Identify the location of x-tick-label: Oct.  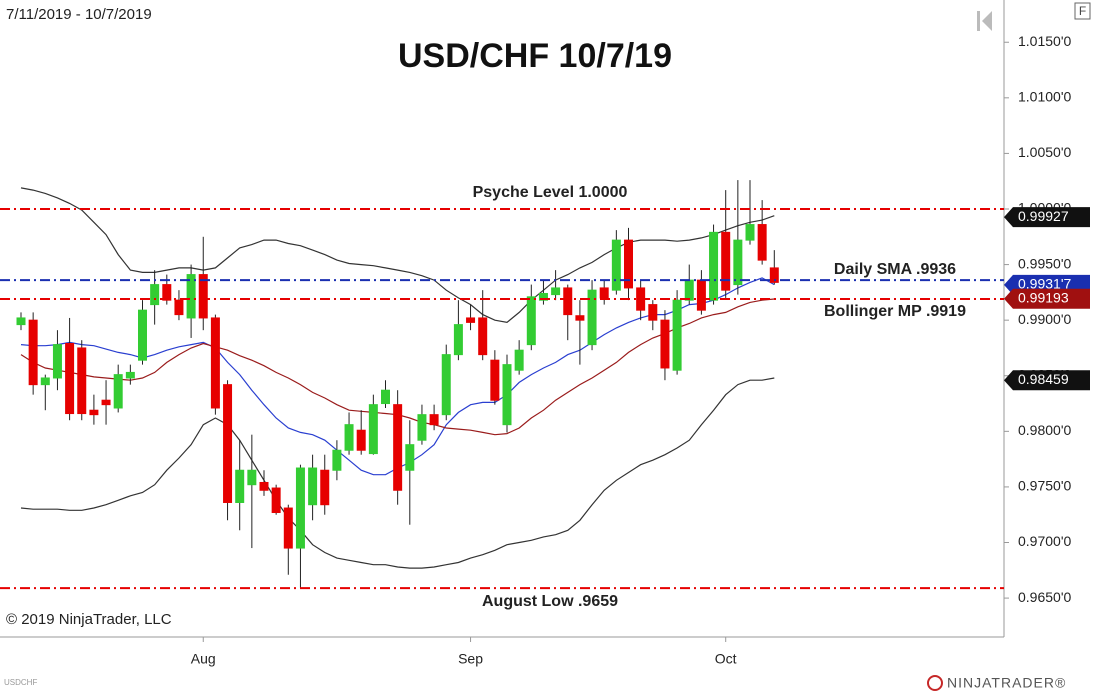
(726, 659).